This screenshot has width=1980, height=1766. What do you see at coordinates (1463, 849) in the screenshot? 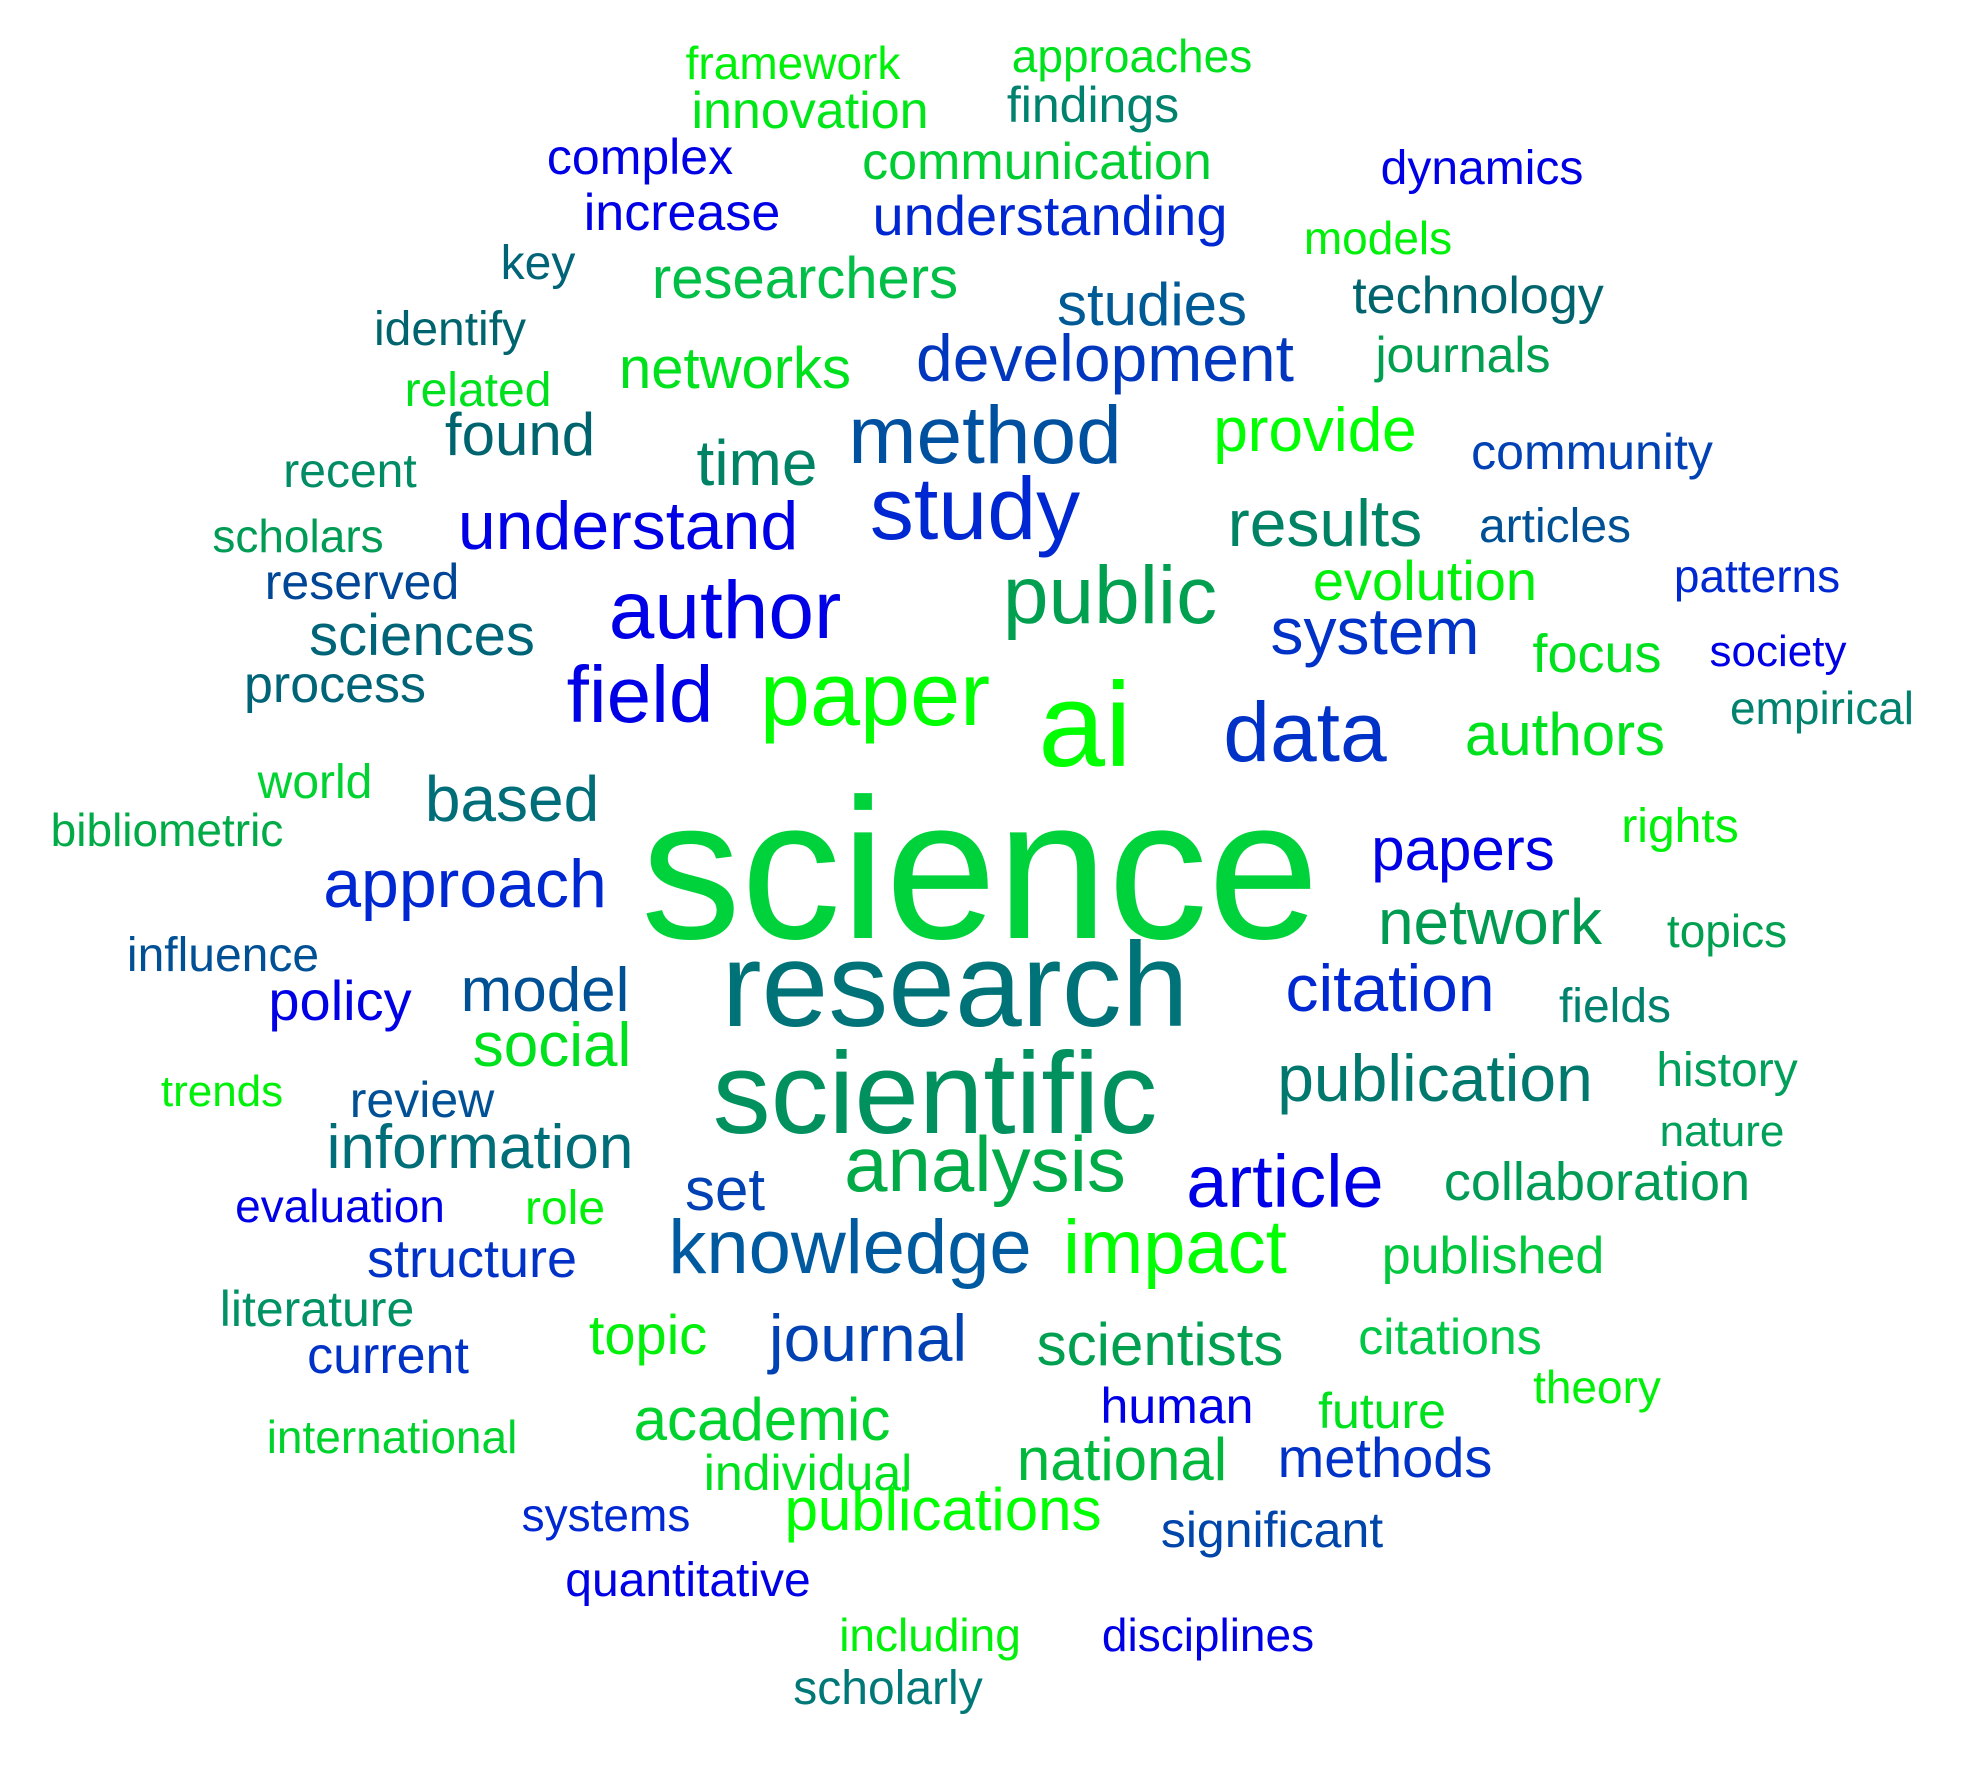
I see `word-papers: papers` at bounding box center [1463, 849].